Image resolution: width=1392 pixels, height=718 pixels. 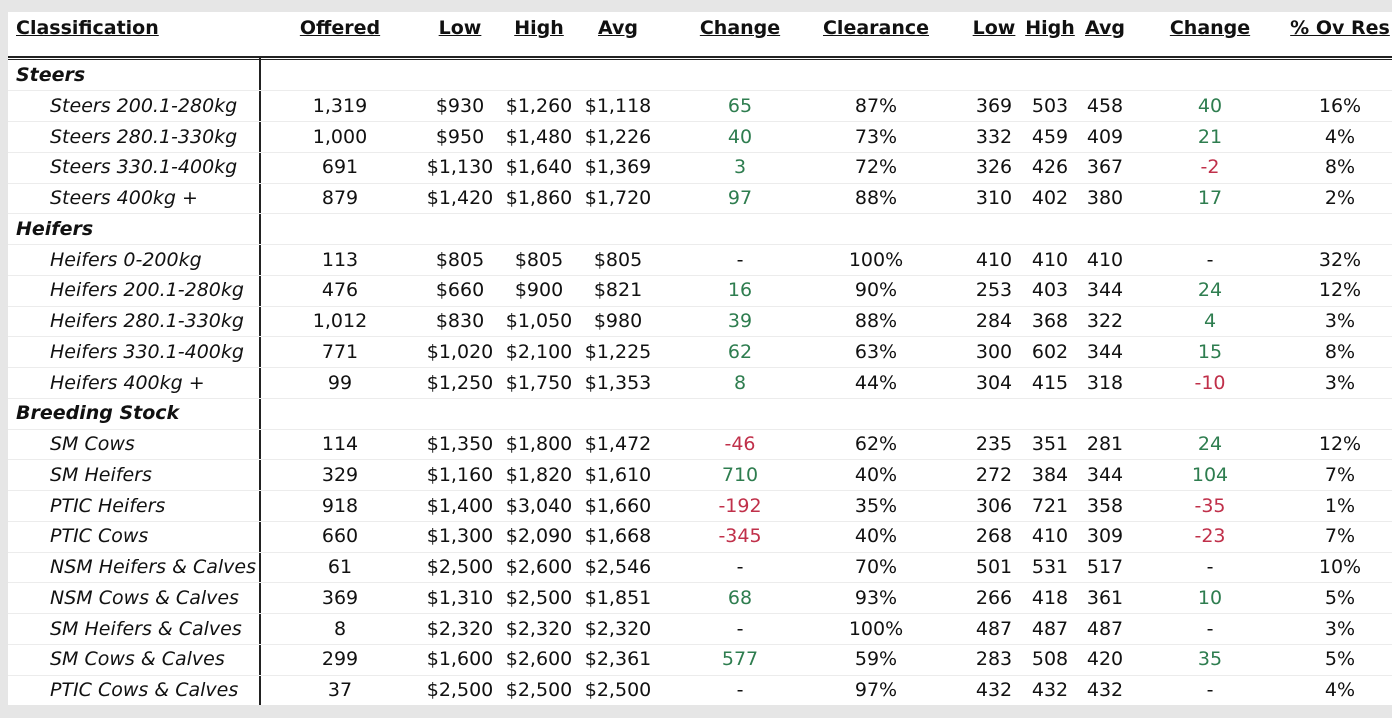 What do you see at coordinates (101, 474) in the screenshot?
I see `row-label: SM Heifers` at bounding box center [101, 474].